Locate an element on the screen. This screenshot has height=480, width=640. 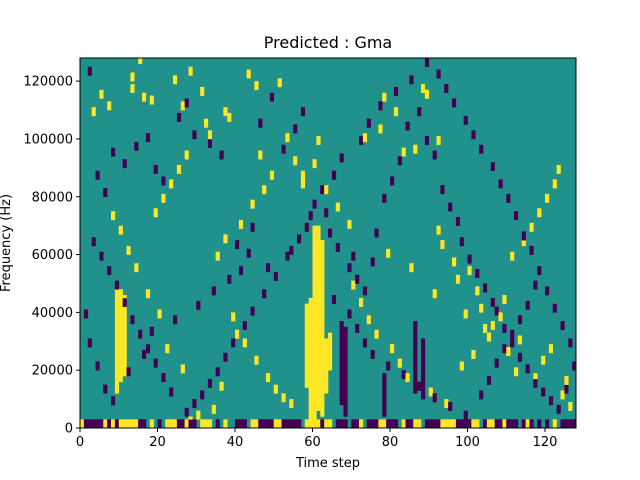
y-tick-label: 40000 is located at coordinates (52, 313).